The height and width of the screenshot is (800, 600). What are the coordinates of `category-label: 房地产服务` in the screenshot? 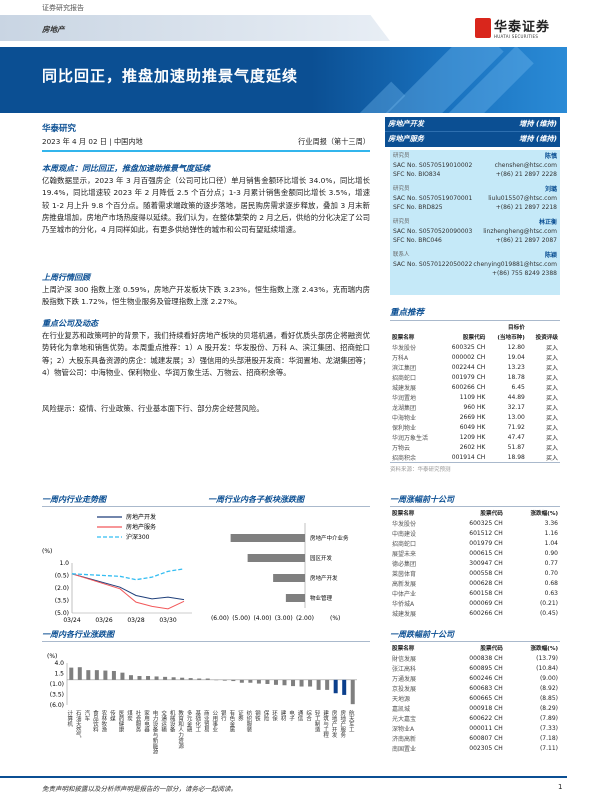 It's located at (342, 724).